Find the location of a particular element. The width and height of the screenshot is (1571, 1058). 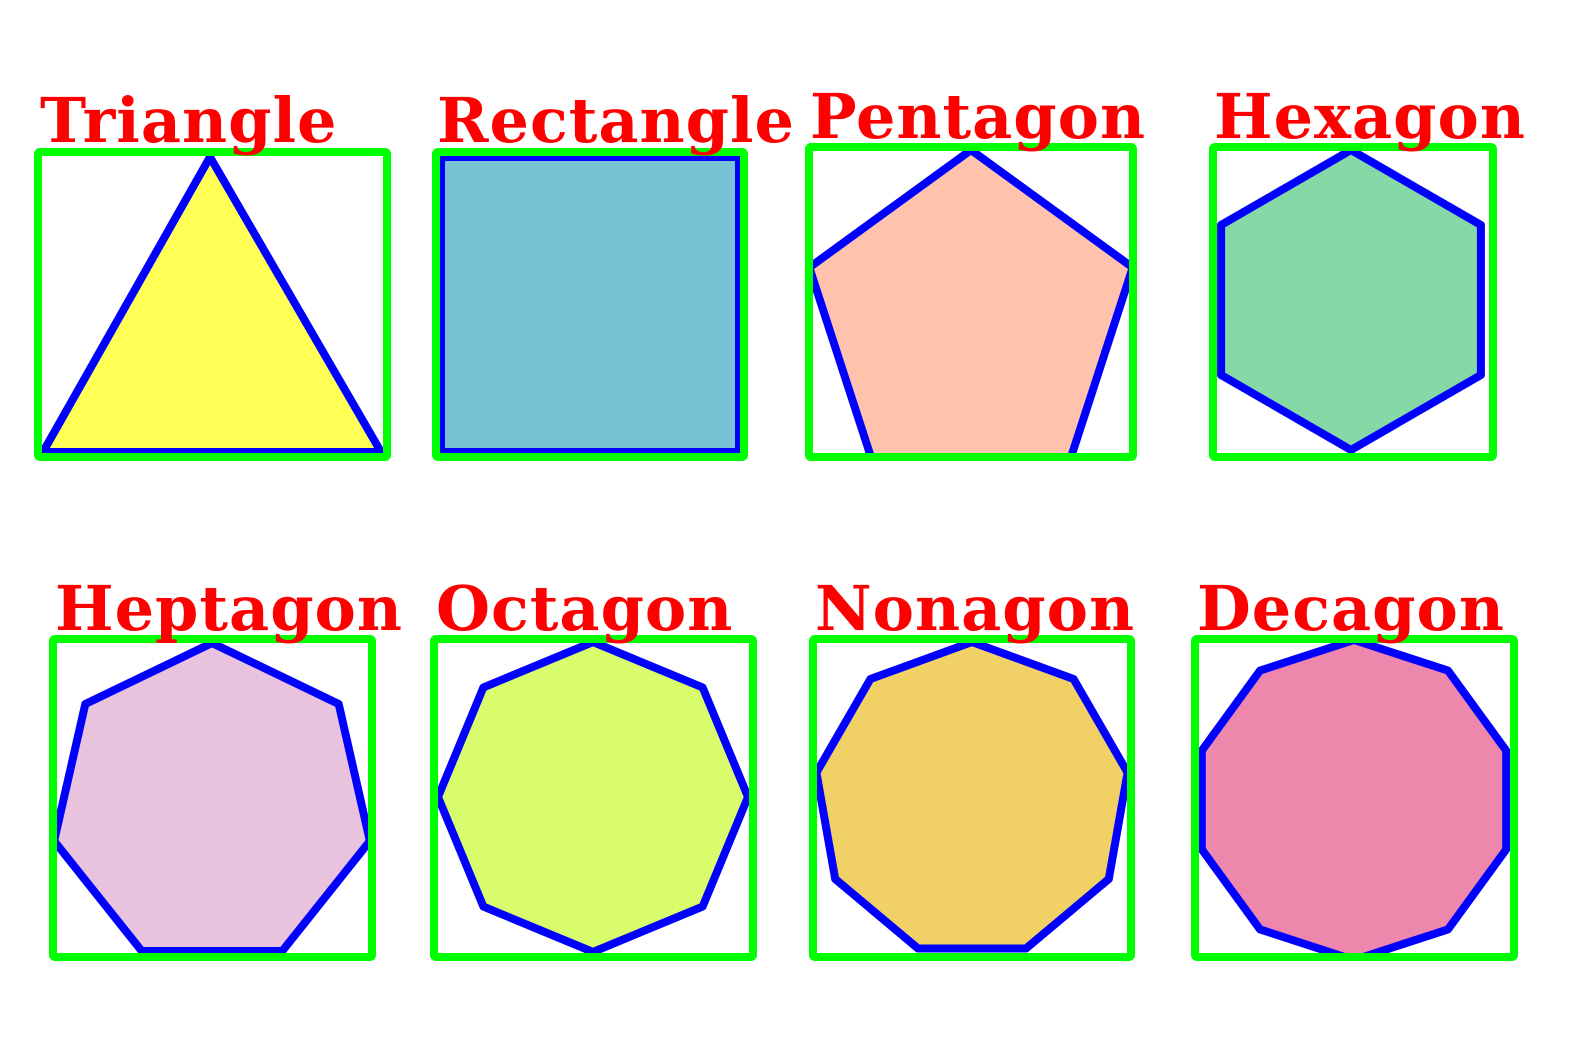

shape-cell-rectangle: Rectangle is located at coordinates (613, 272).